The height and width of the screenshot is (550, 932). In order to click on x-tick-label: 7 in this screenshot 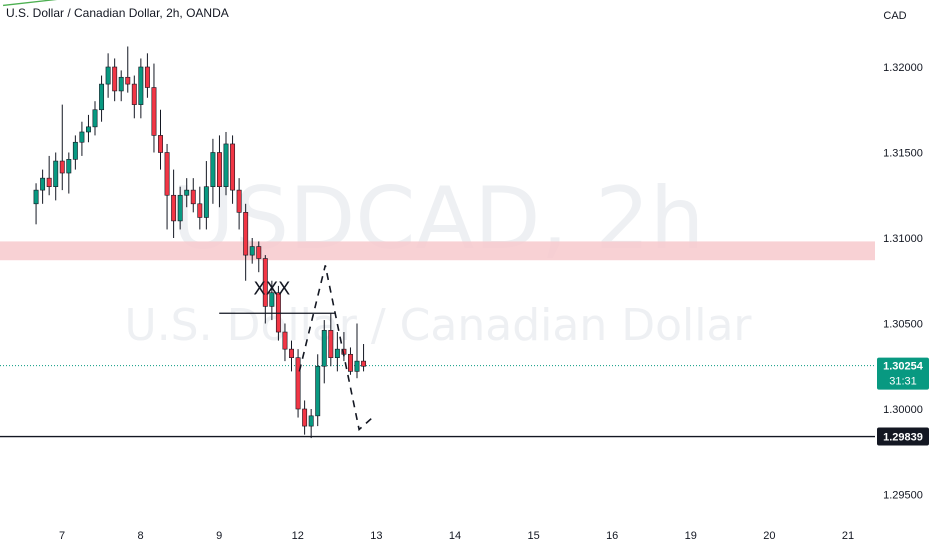, I will do `click(62, 536)`.